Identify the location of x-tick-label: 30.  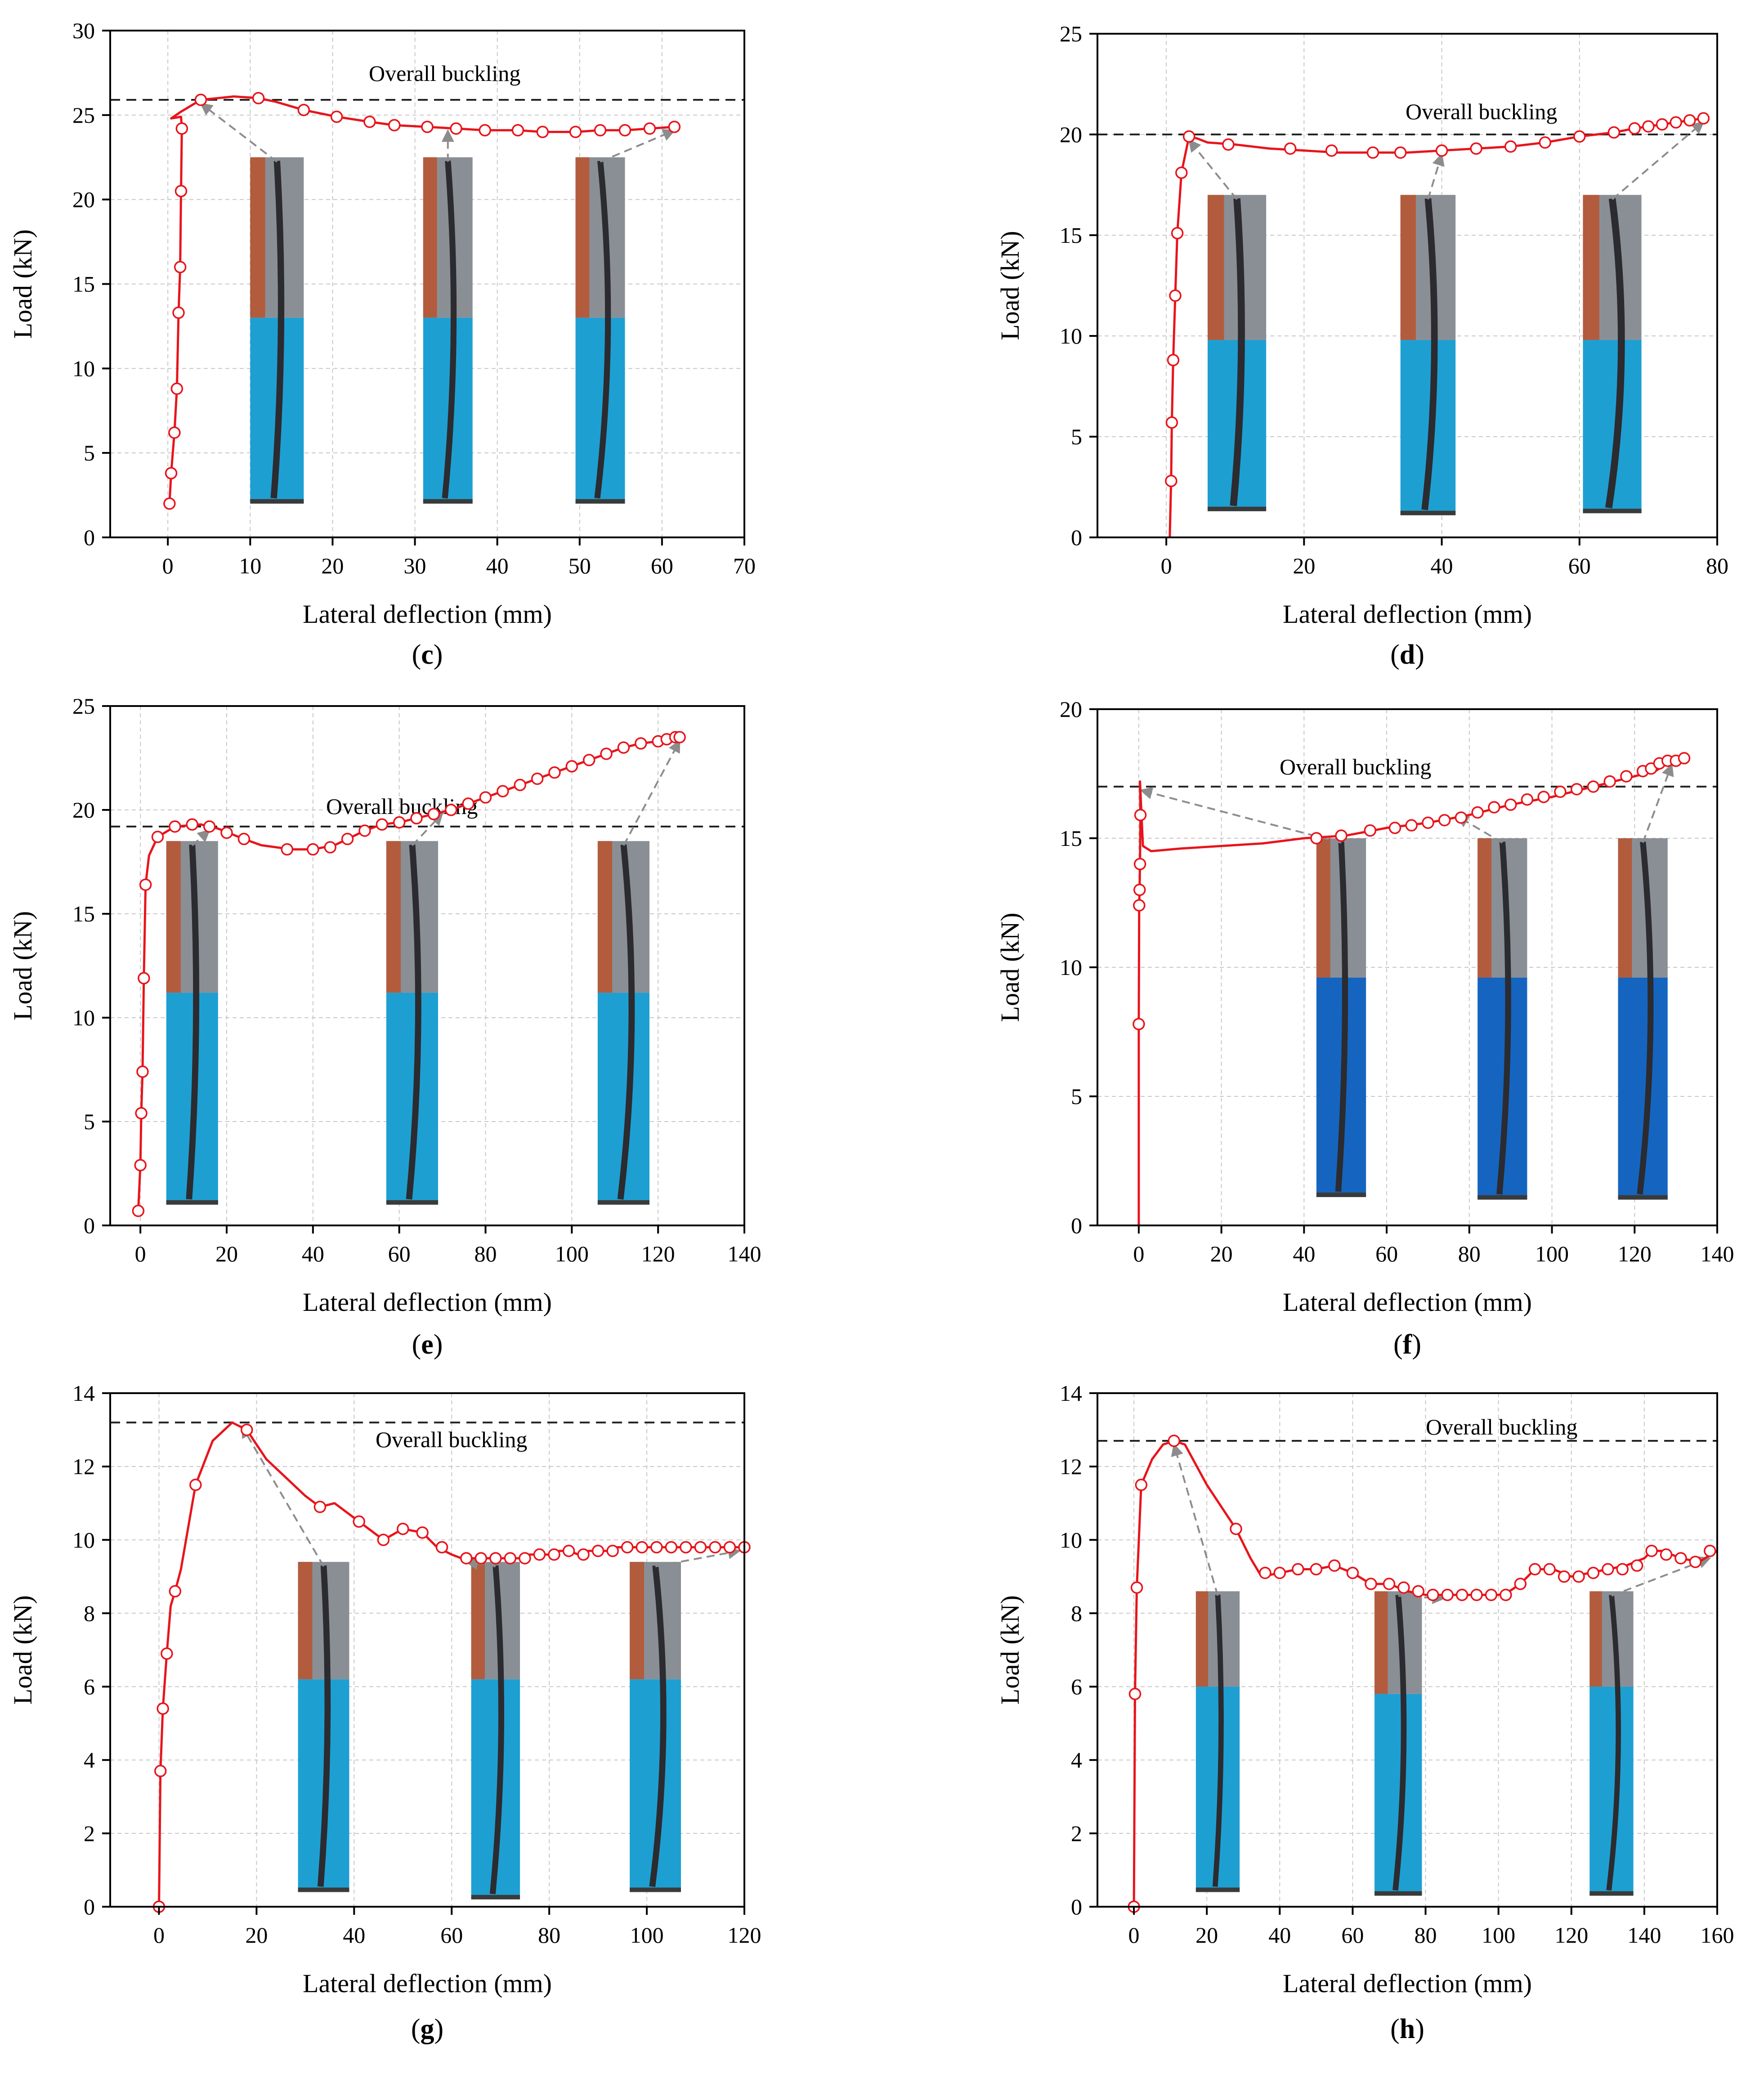
(415, 565).